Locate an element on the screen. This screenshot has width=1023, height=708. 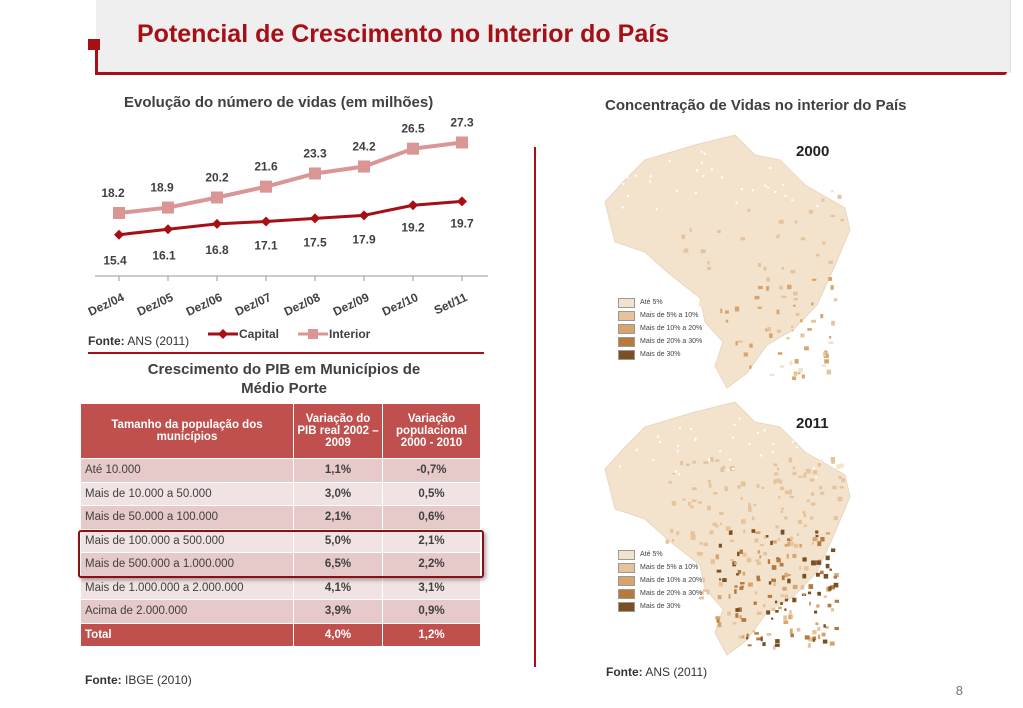
legend-label: Capital is located at coordinates (259, 334).